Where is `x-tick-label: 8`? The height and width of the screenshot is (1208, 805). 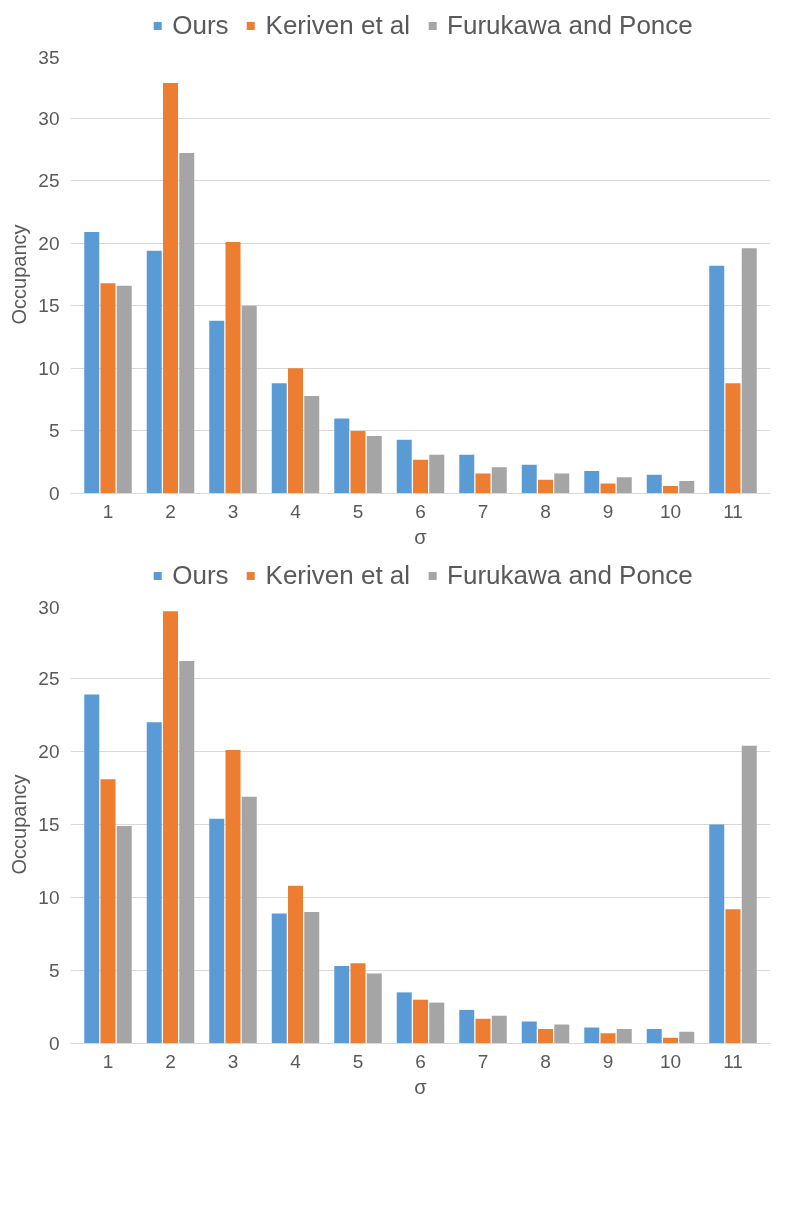
x-tick-label: 8 is located at coordinates (545, 511).